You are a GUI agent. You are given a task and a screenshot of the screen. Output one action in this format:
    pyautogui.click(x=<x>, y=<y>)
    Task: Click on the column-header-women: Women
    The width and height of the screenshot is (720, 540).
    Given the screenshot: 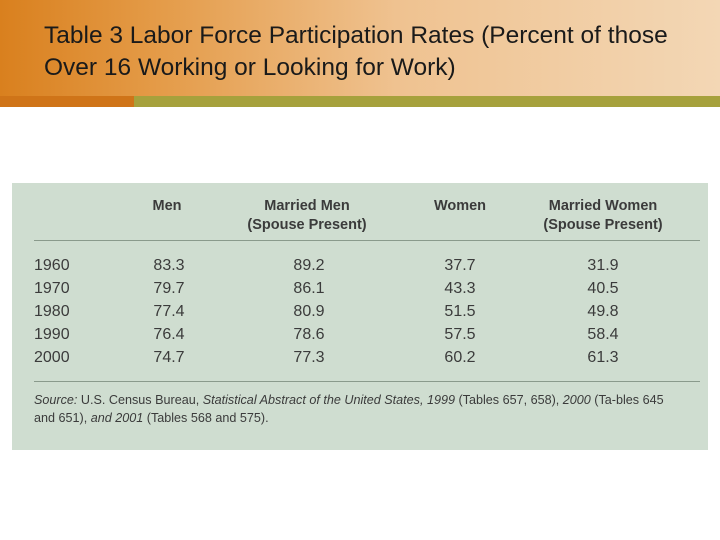 What is the action you would take?
    pyautogui.click(x=460, y=206)
    